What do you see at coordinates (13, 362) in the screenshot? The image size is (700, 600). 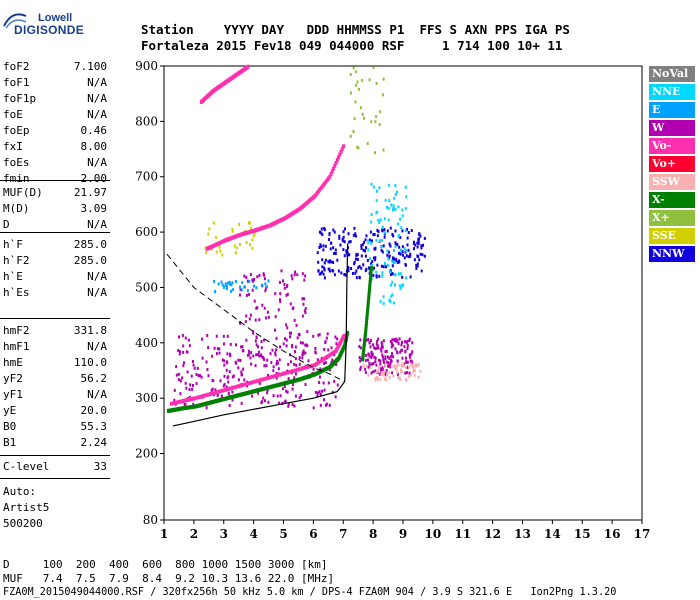 I see `param-name: hmE` at bounding box center [13, 362].